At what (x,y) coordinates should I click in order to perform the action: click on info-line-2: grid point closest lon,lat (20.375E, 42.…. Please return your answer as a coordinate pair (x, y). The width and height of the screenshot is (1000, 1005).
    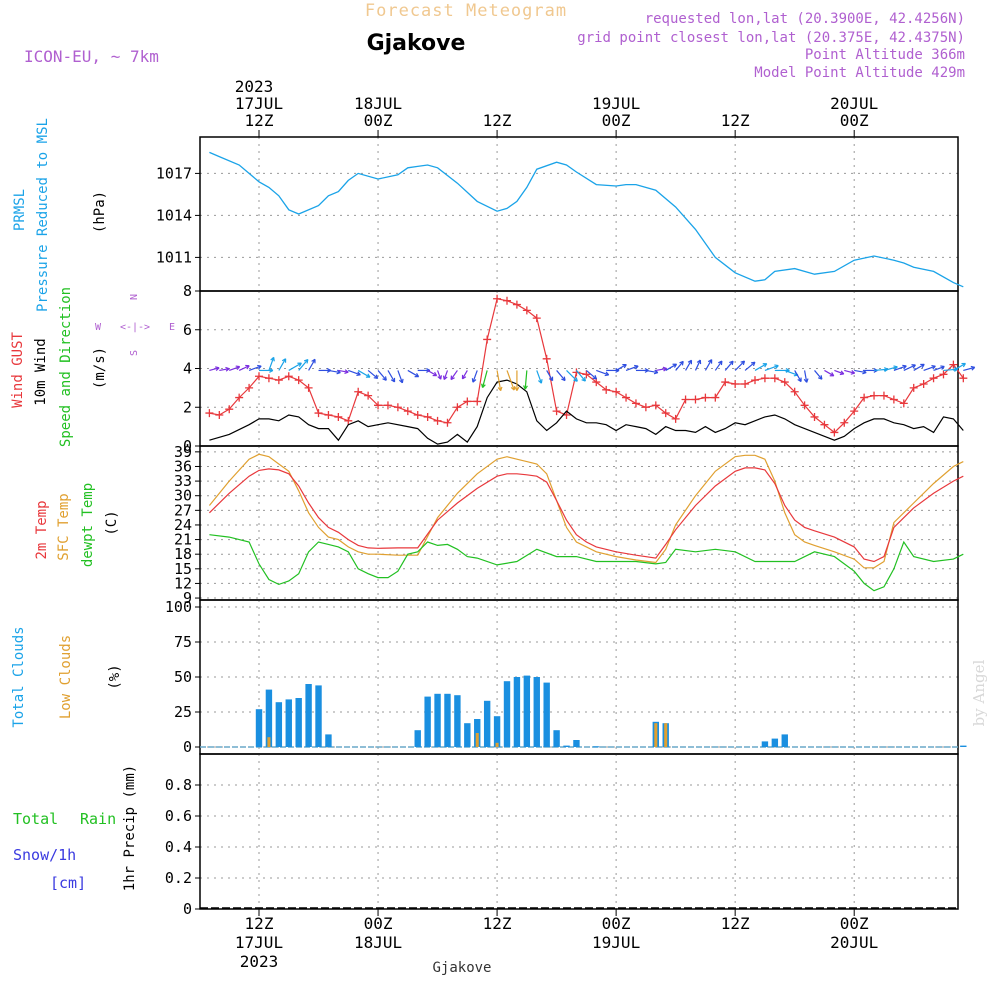
    Looking at the image, I should click on (771, 38).